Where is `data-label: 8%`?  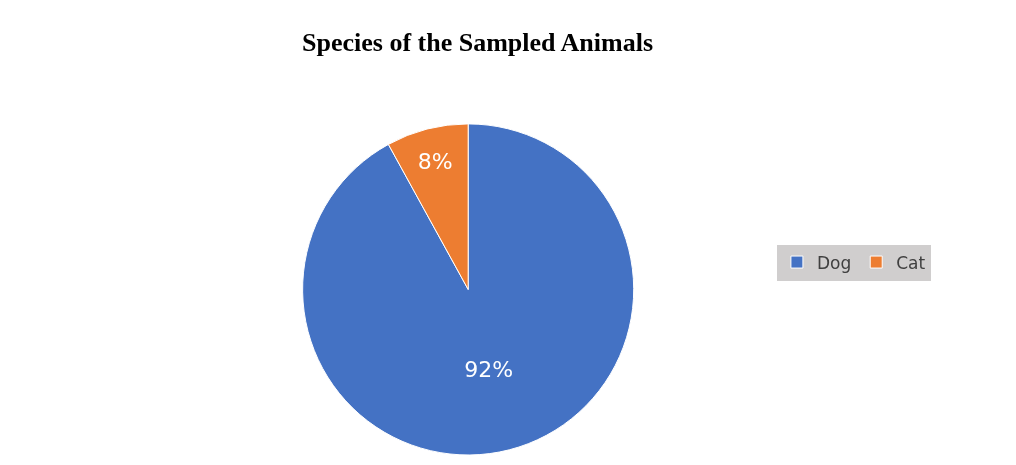 data-label: 8% is located at coordinates (435, 161).